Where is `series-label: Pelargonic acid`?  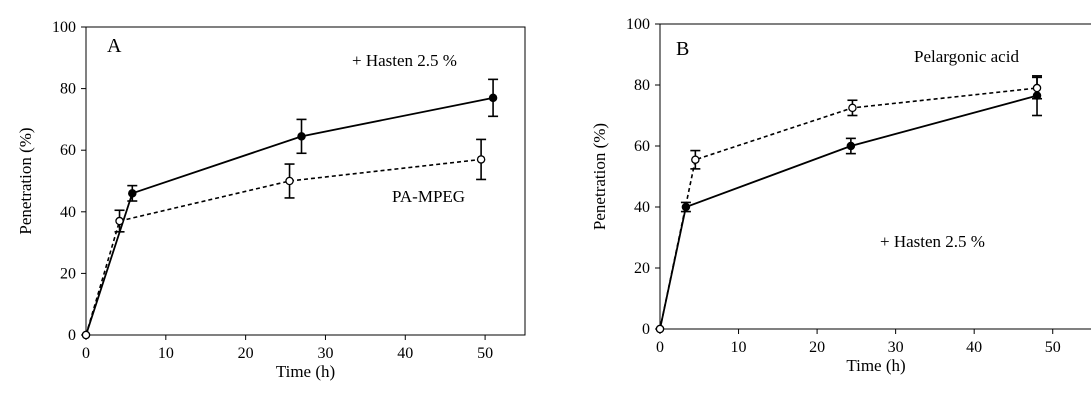
series-label: Pelargonic acid is located at coordinates (966, 56).